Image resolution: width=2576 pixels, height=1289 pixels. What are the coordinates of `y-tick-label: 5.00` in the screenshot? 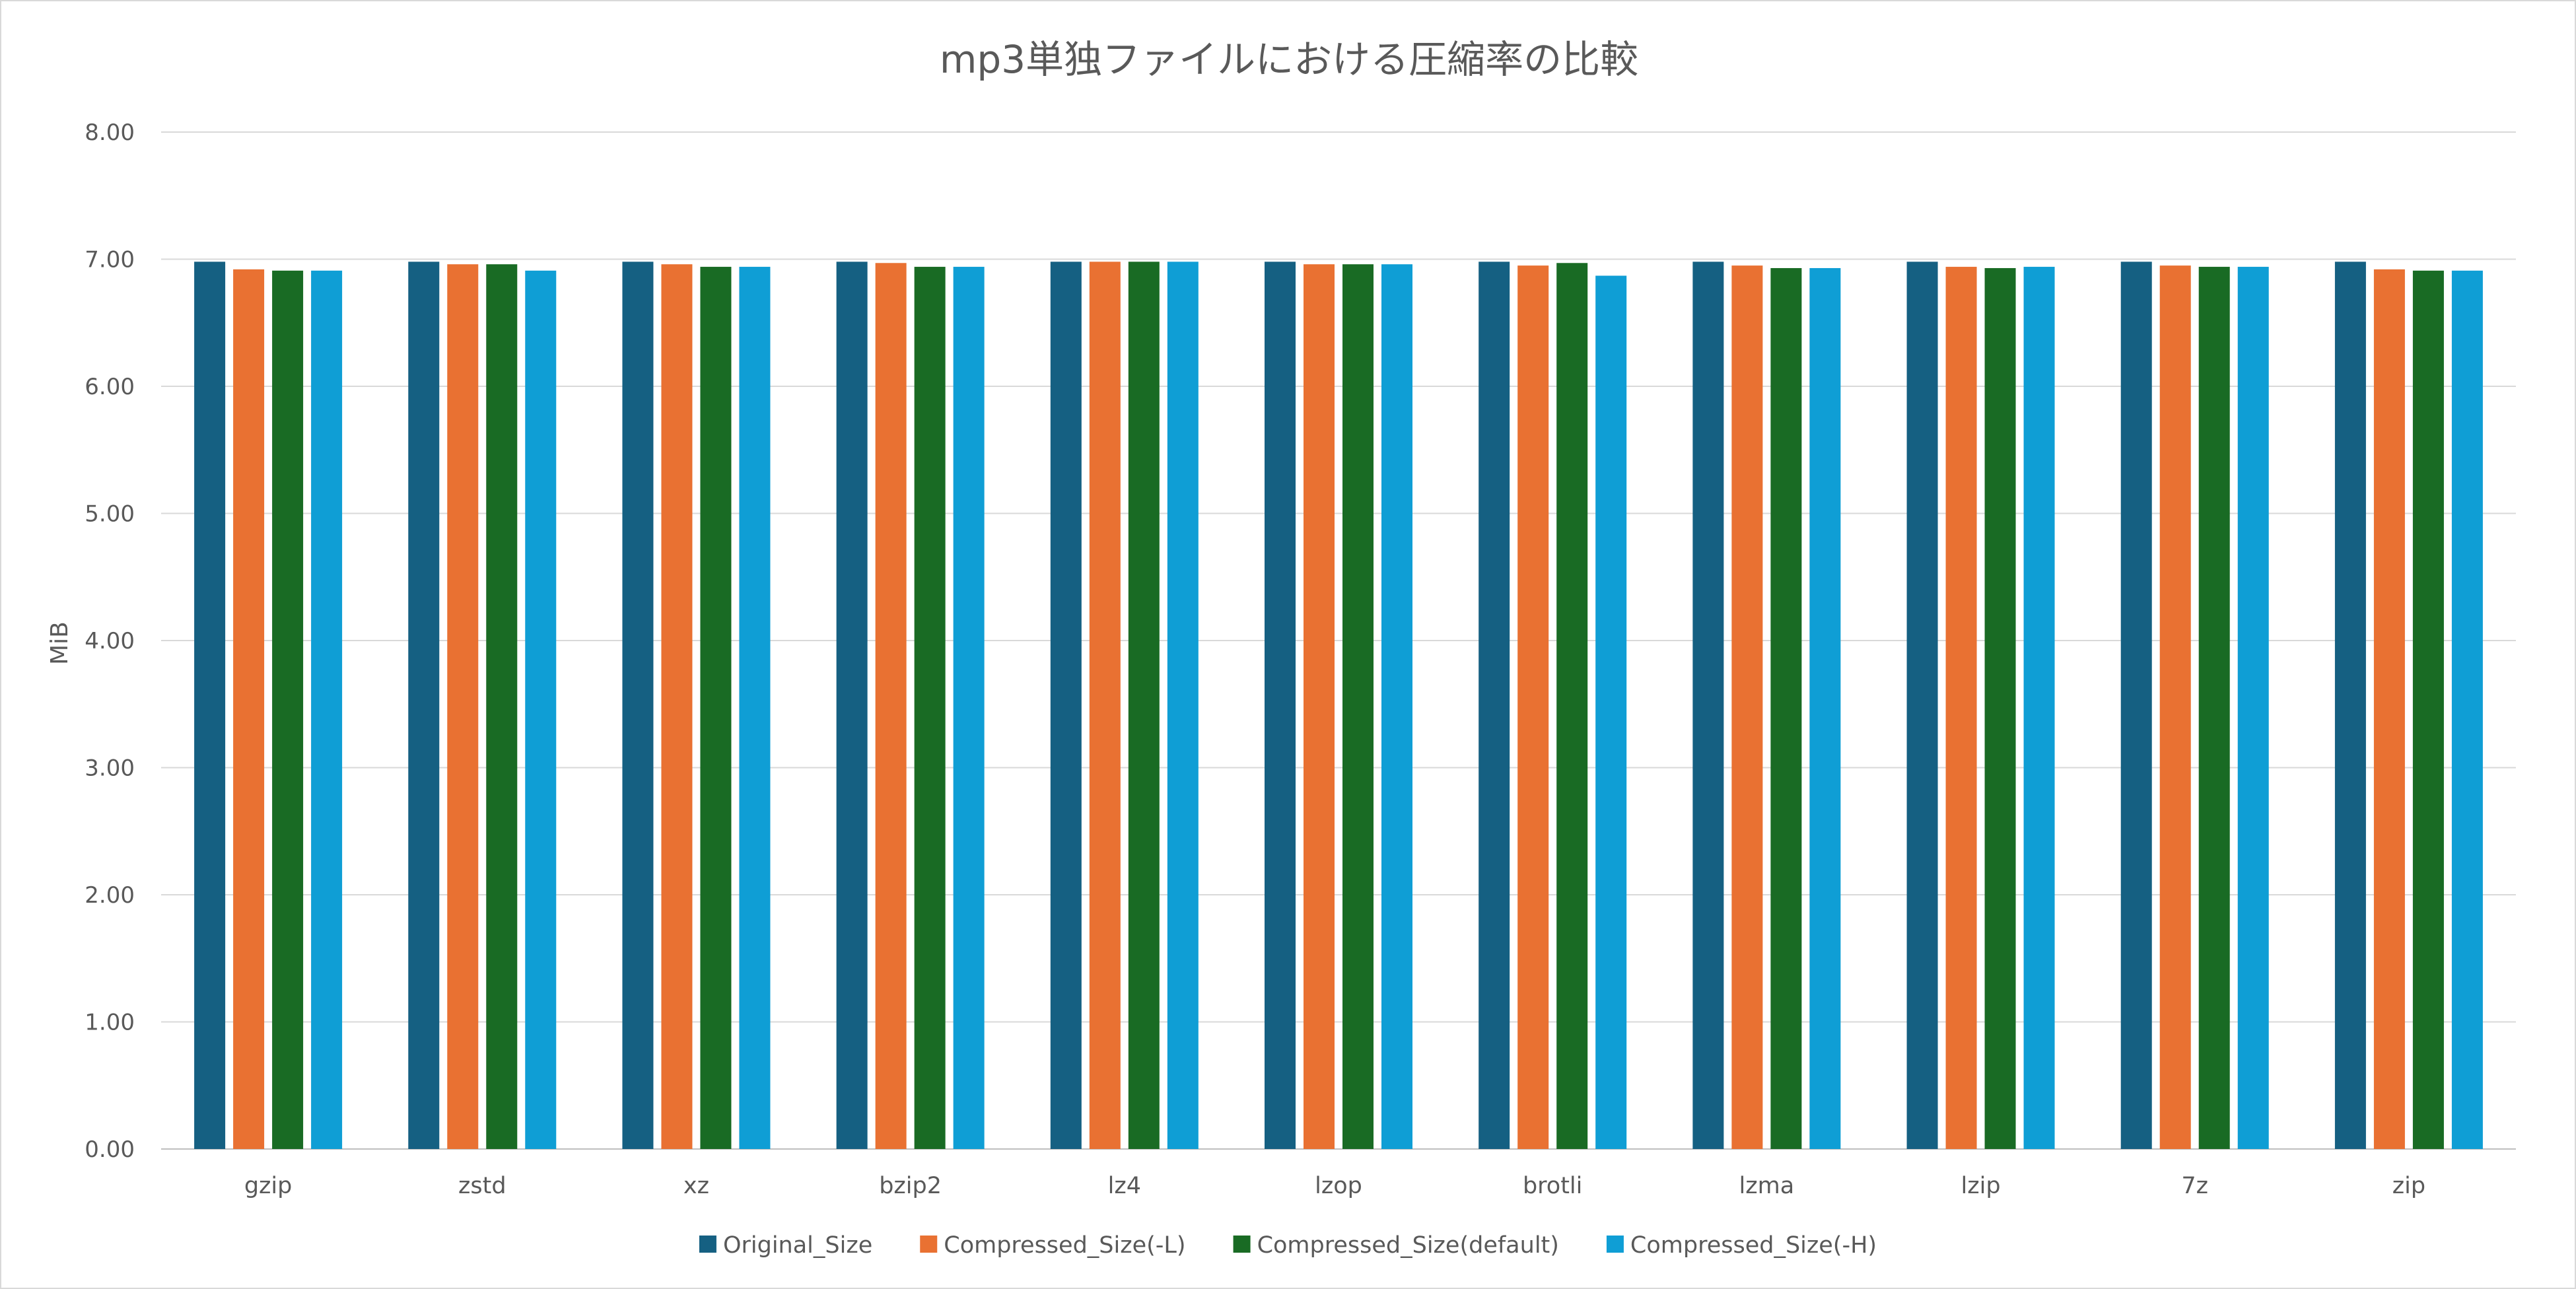 It's located at (110, 514).